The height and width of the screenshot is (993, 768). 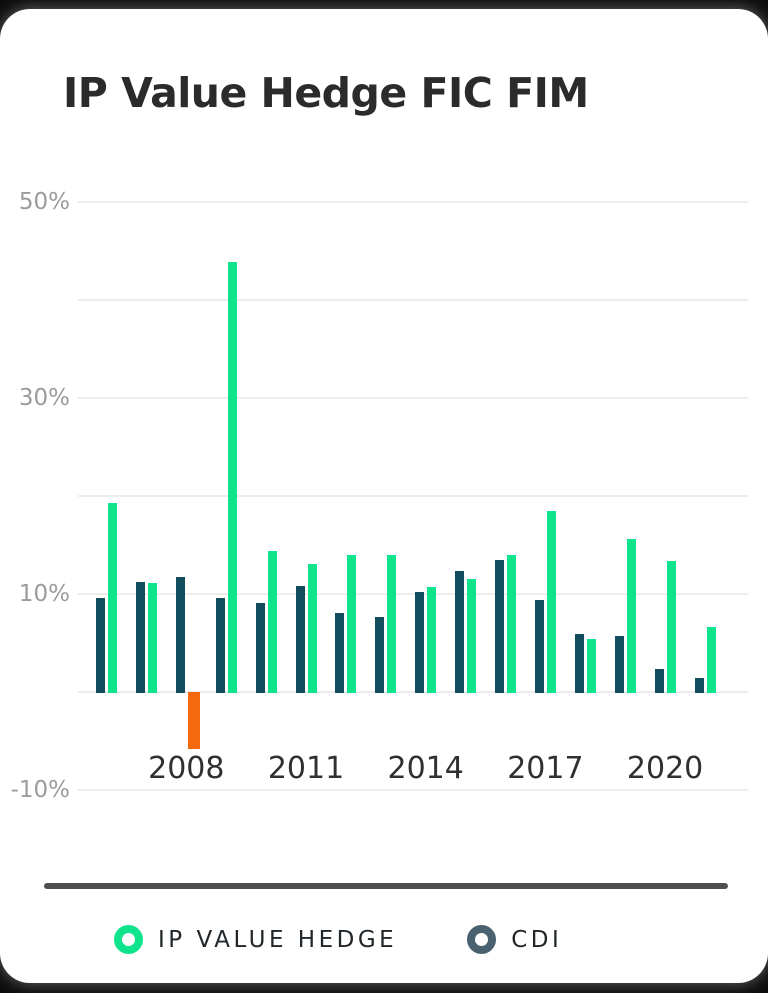 I want to click on bar-cdi-2008, so click(x=180, y=635).